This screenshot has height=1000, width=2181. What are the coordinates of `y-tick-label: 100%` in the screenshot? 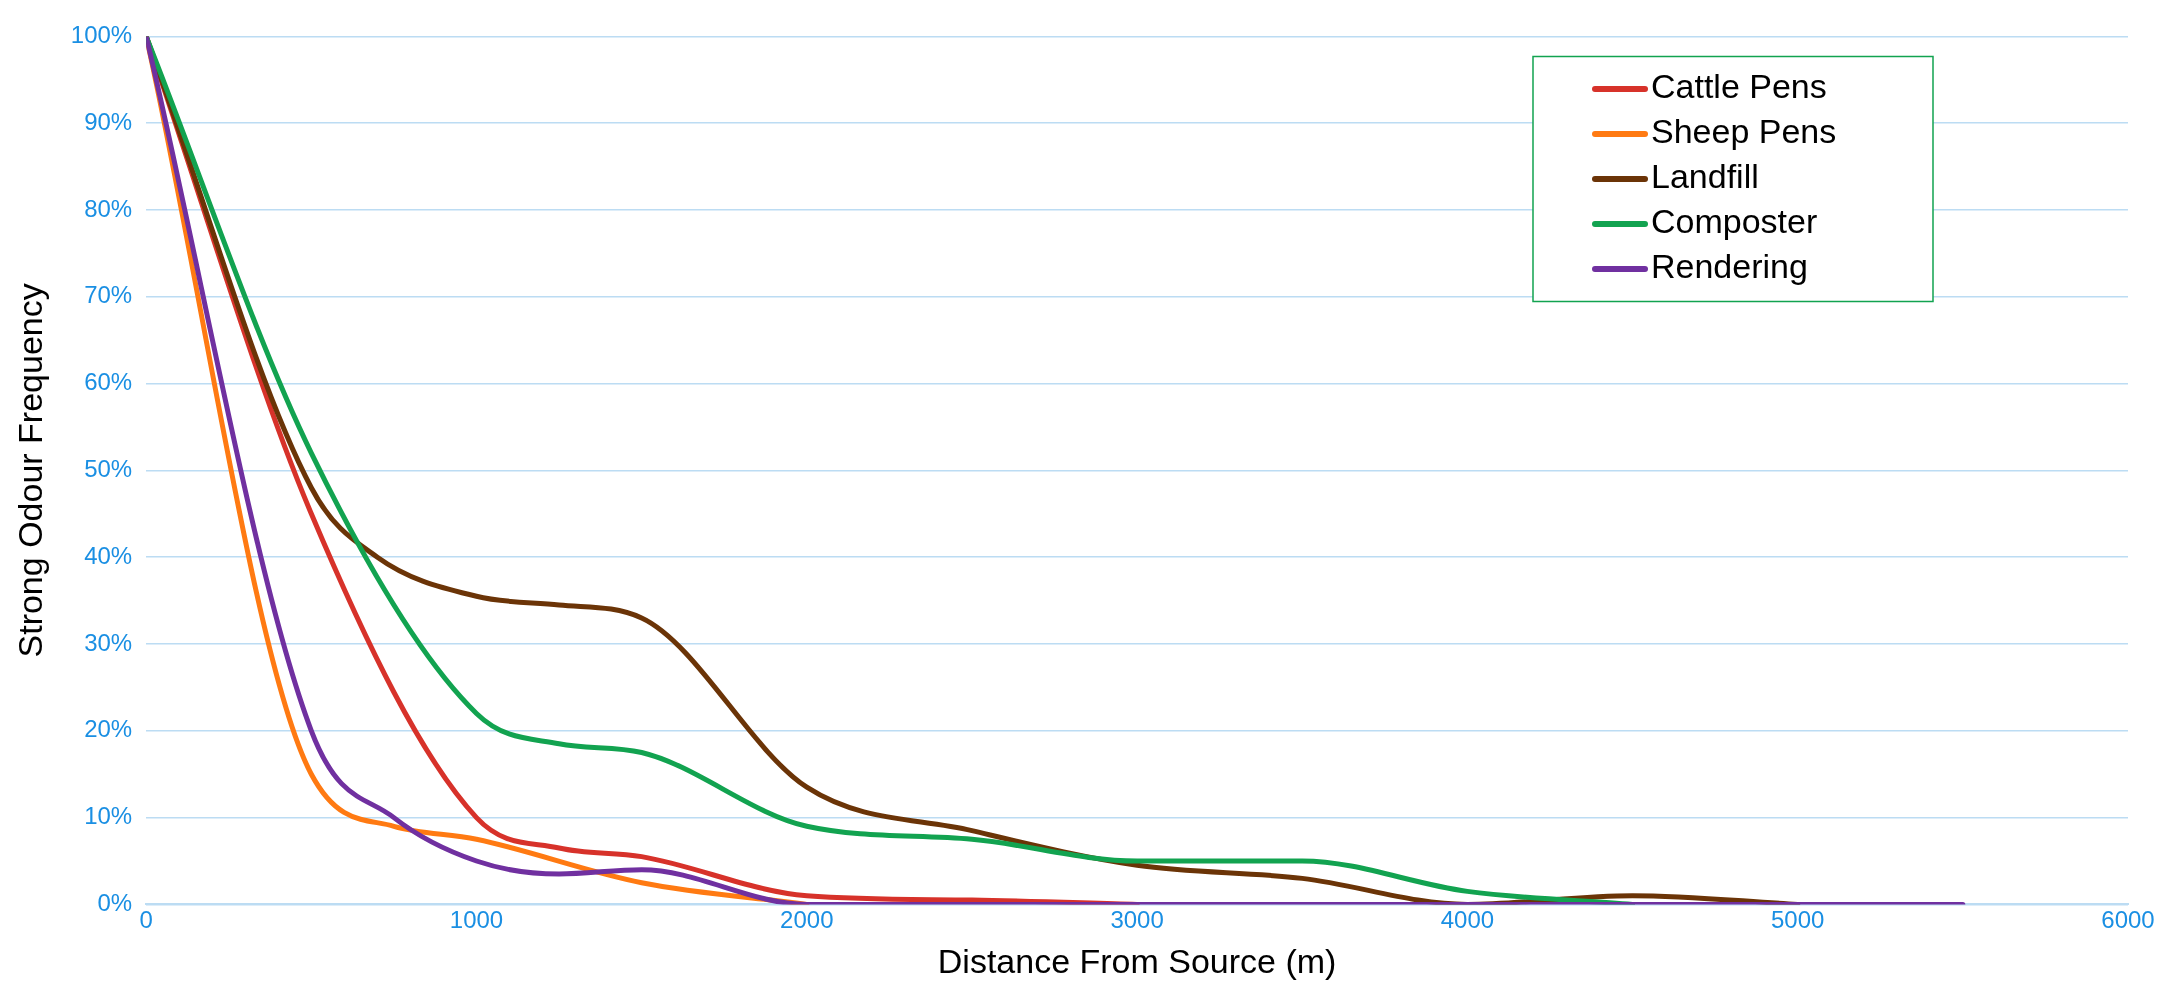 It's located at (101, 35).